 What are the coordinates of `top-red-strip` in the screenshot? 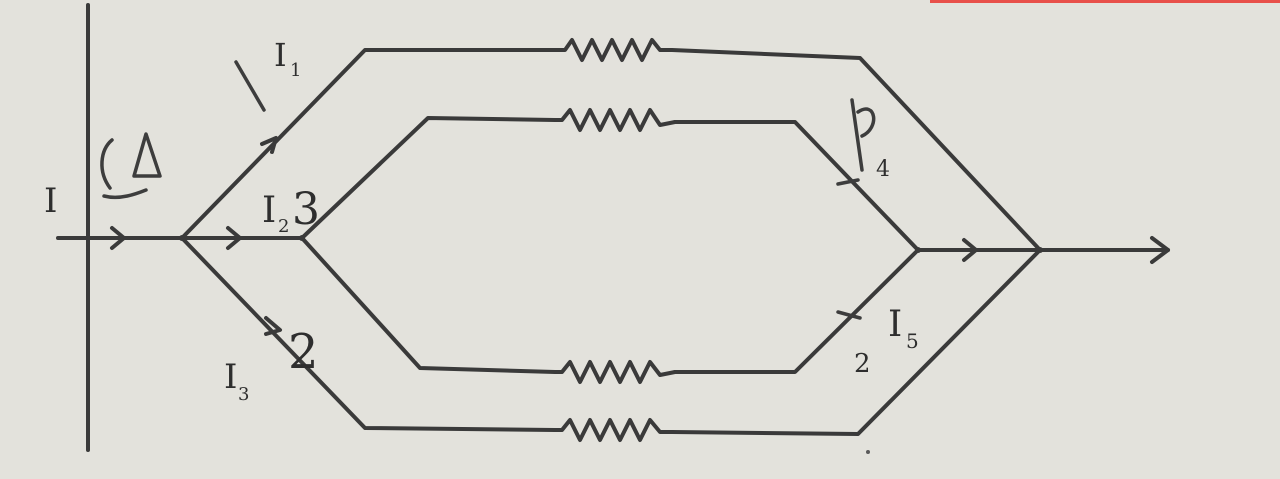 It's located at (1105, 1).